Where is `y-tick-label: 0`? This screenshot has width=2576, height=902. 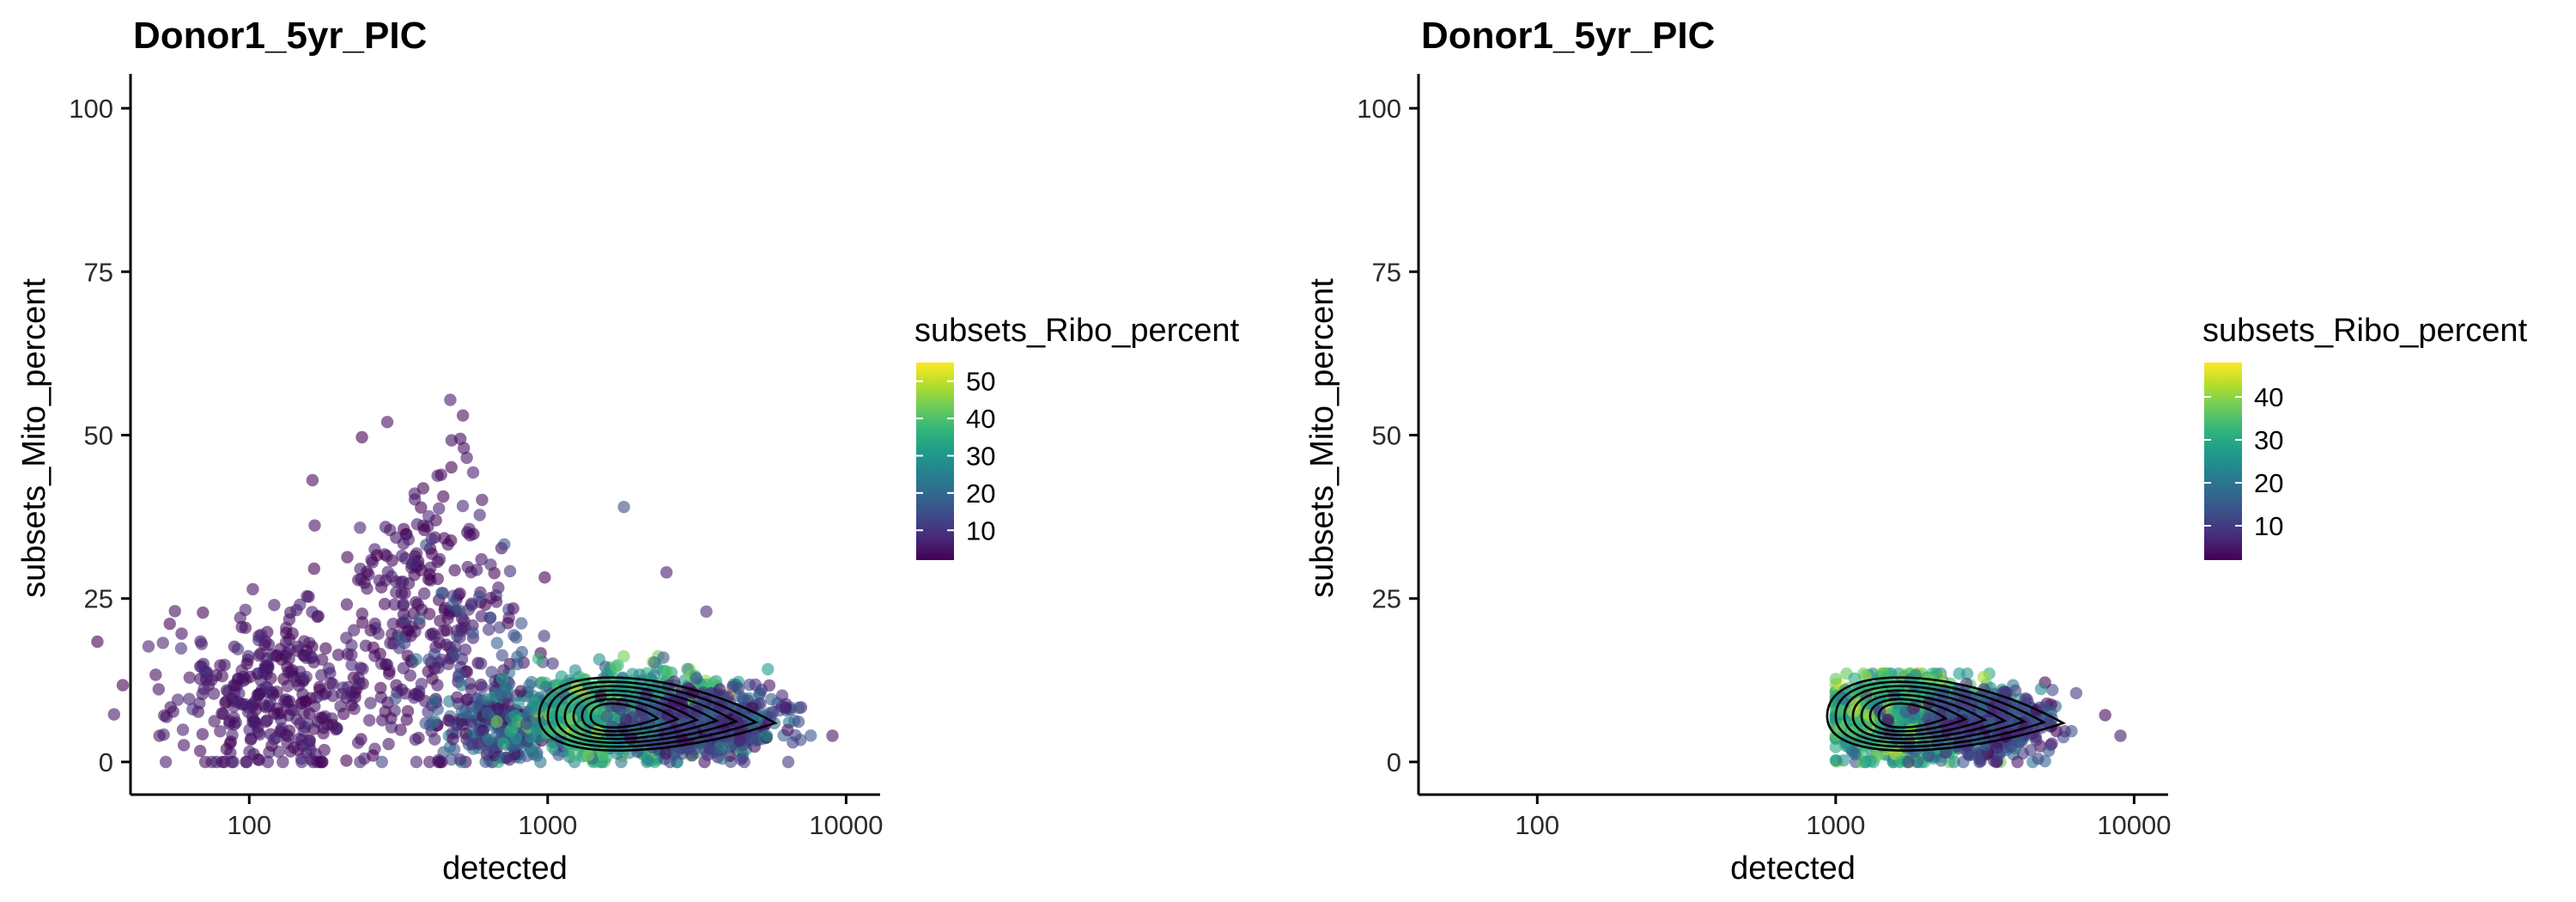
y-tick-label: 0 is located at coordinates (1394, 762).